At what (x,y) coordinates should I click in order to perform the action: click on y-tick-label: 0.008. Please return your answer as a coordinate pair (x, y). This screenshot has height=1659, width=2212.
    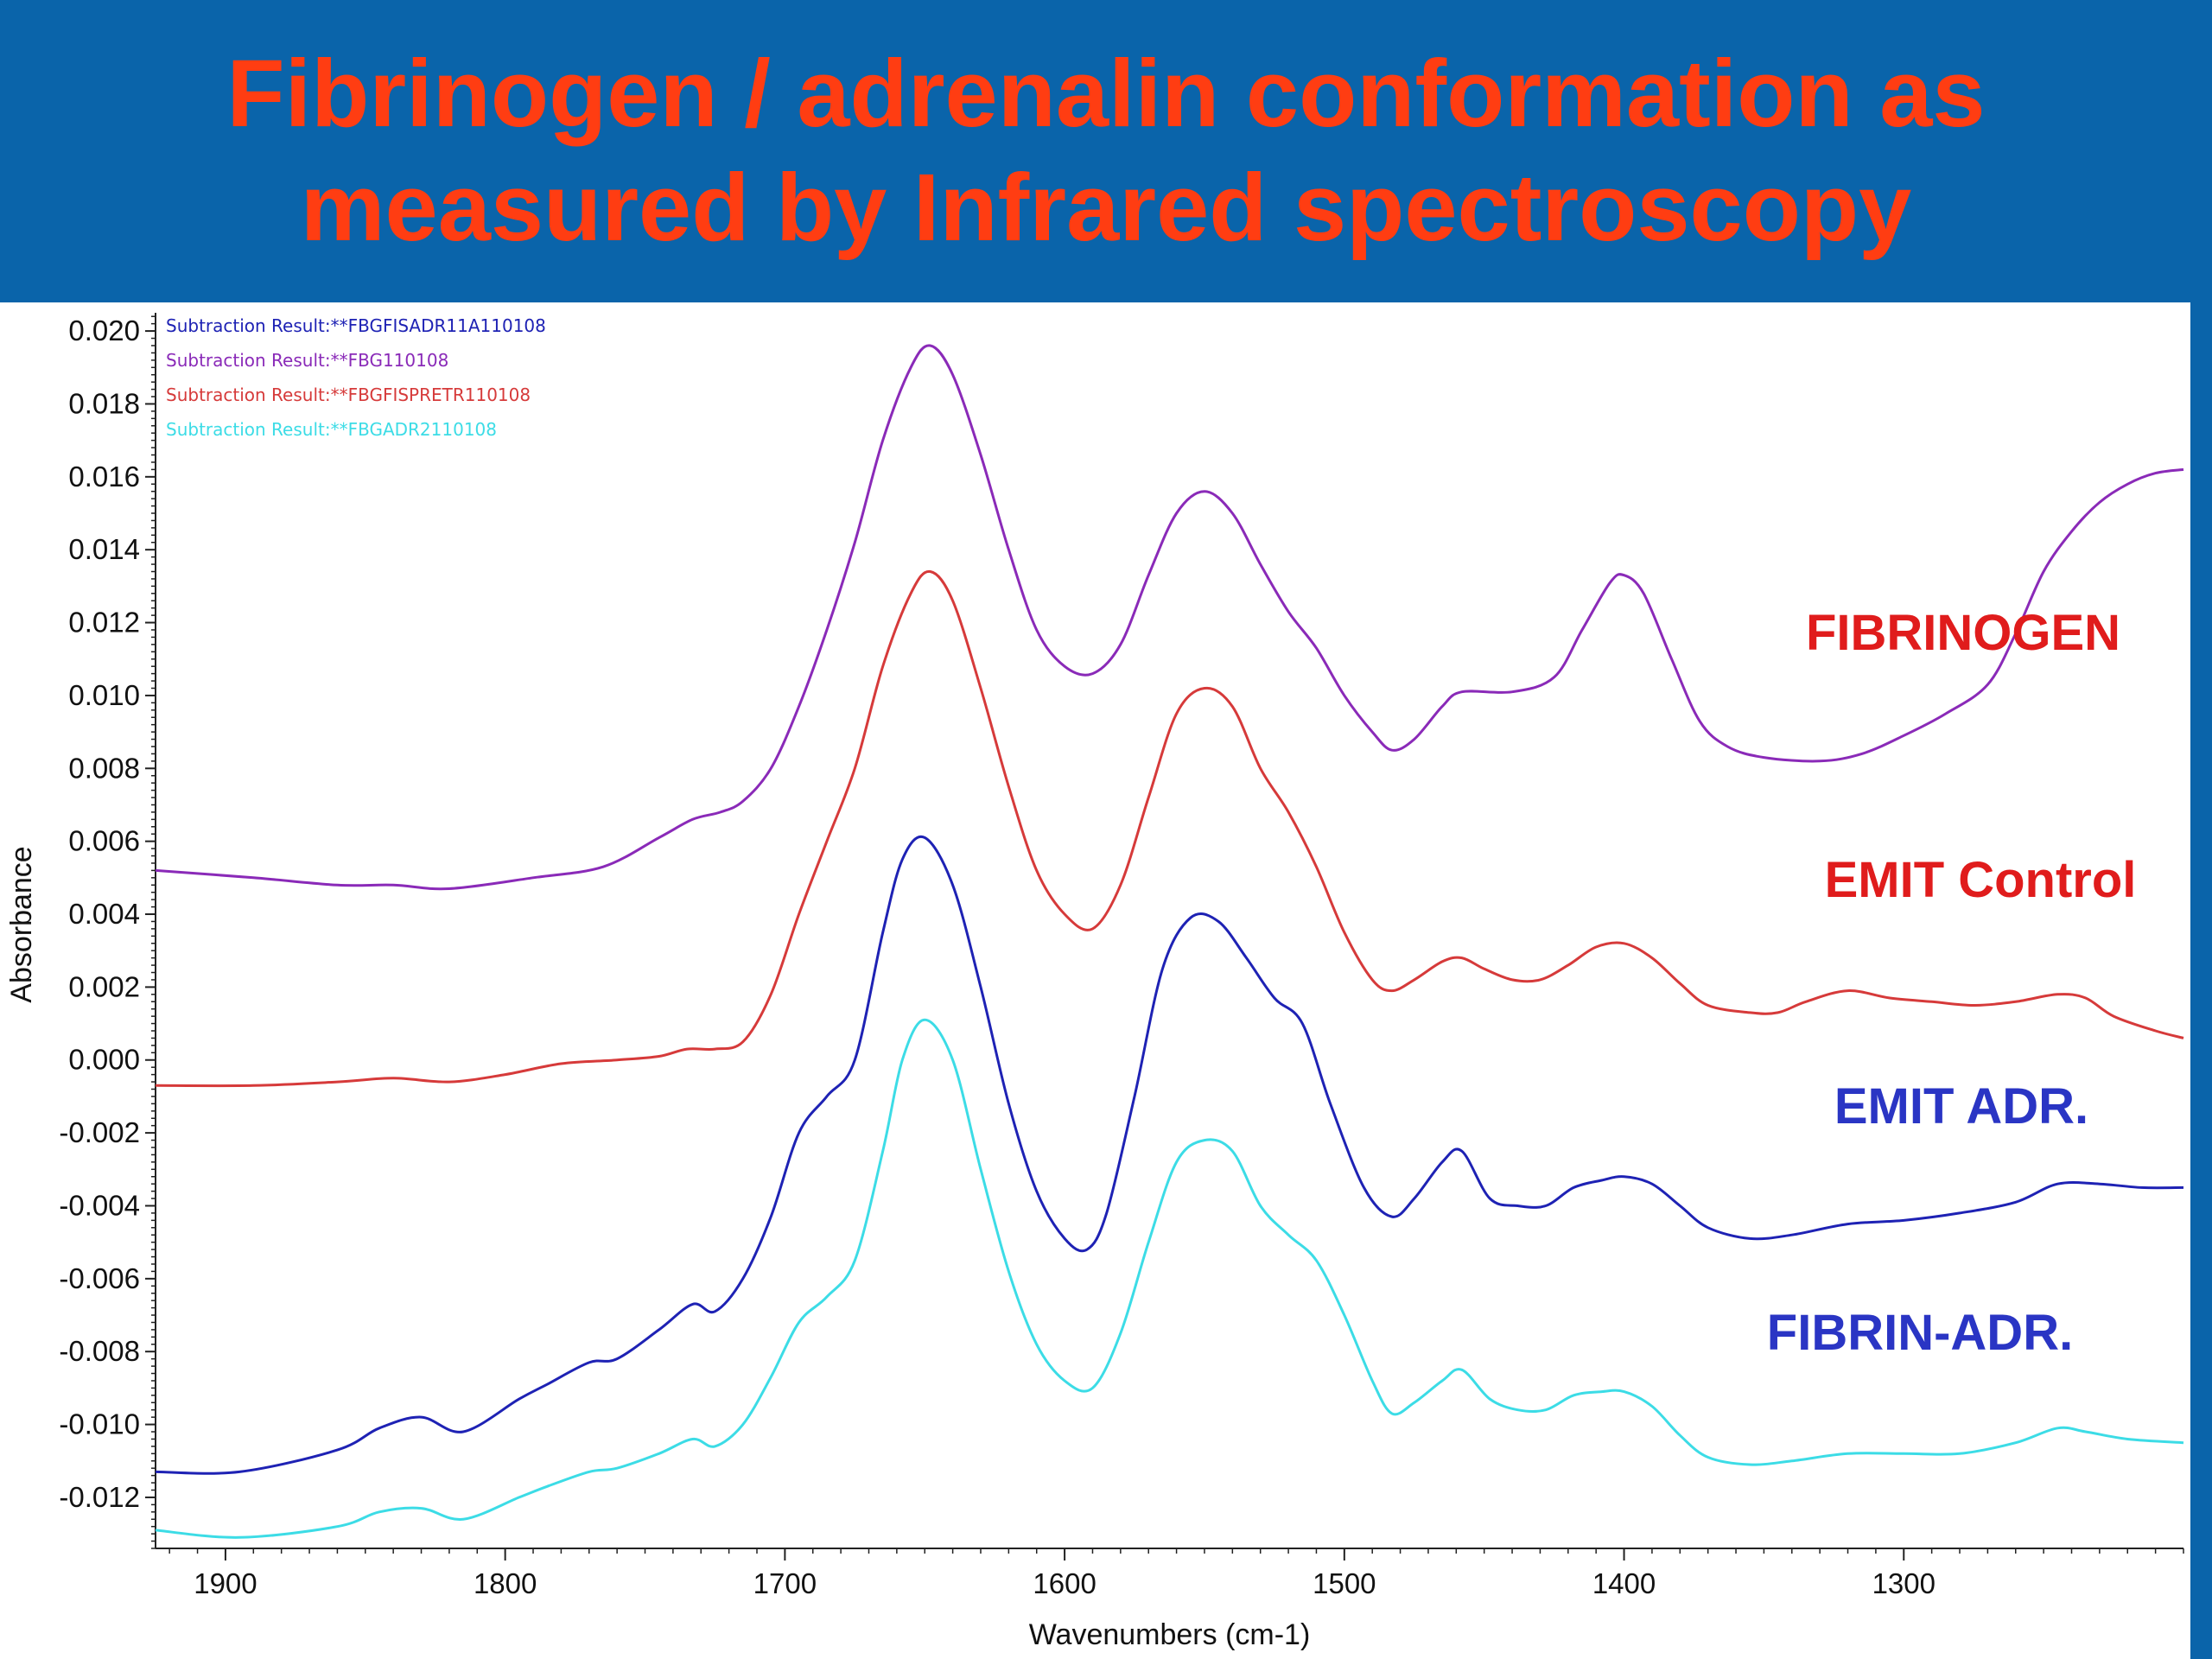
    Looking at the image, I should click on (104, 768).